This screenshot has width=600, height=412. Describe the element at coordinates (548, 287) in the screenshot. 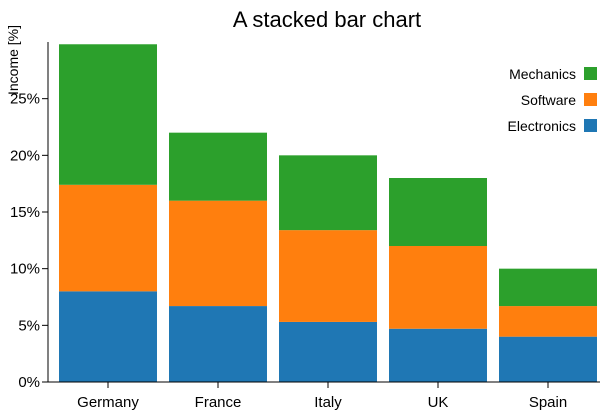

I see `bar-segment-mechanics-spain` at that location.